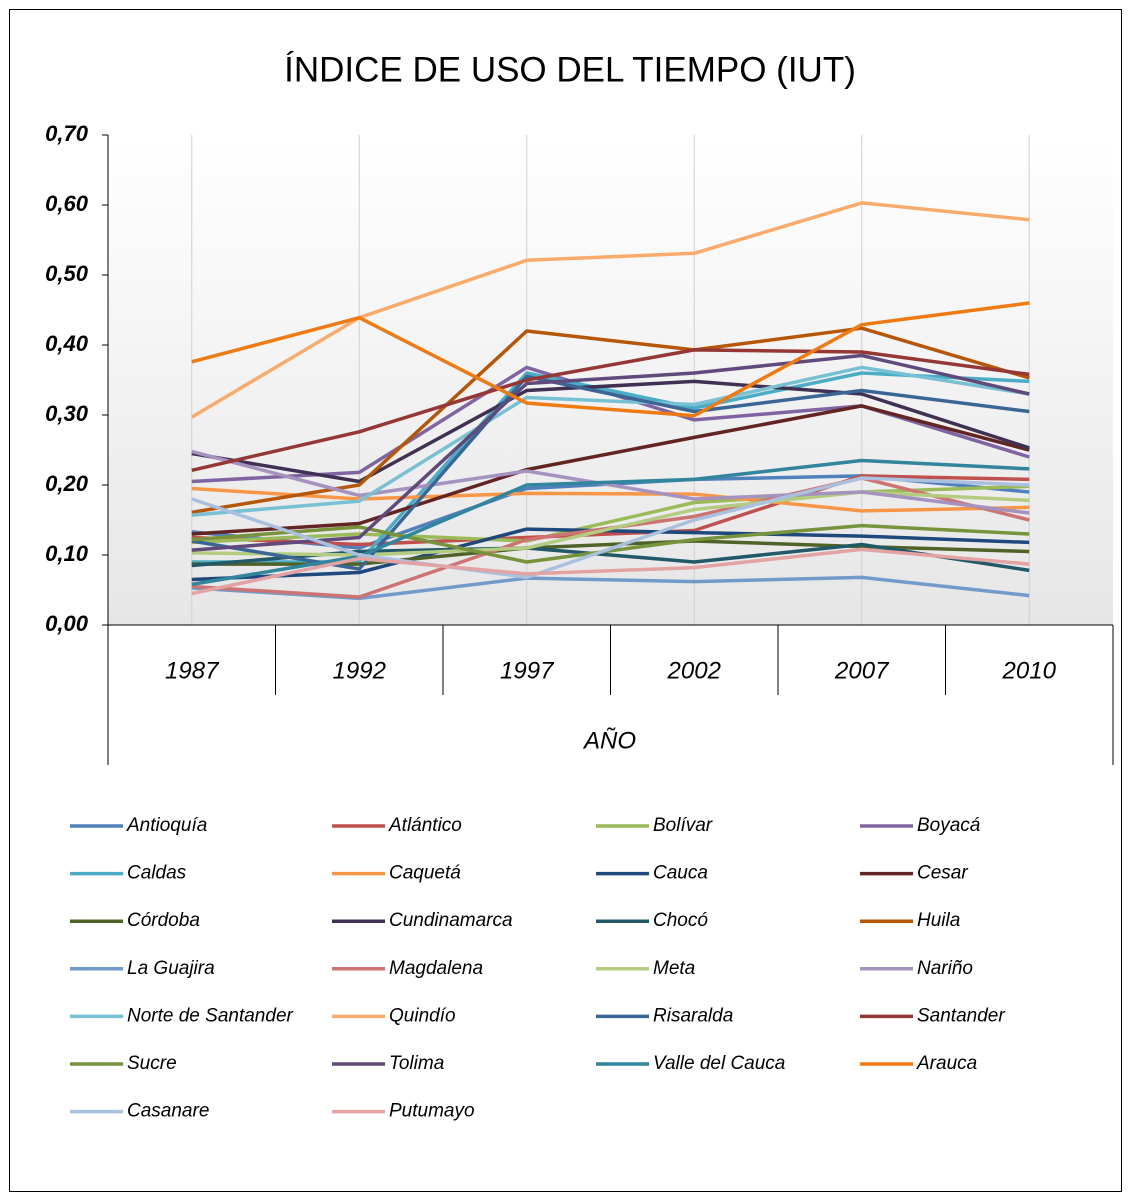  What do you see at coordinates (961, 1015) in the screenshot?
I see `legend-label: Santander` at bounding box center [961, 1015].